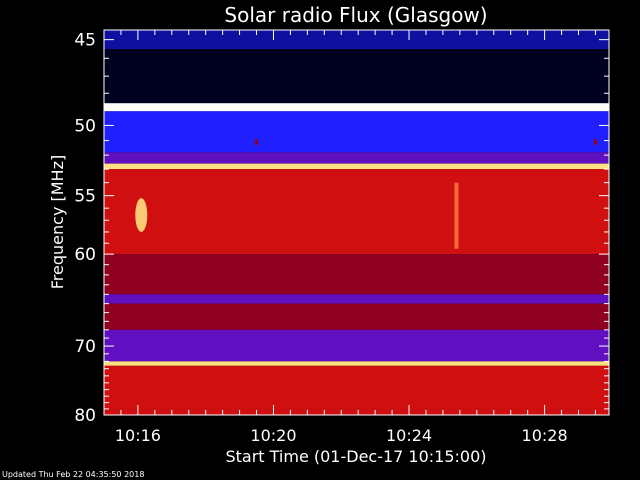 Image resolution: width=640 pixels, height=480 pixels. I want to click on y-tick-label-3: 60, so click(85, 255).